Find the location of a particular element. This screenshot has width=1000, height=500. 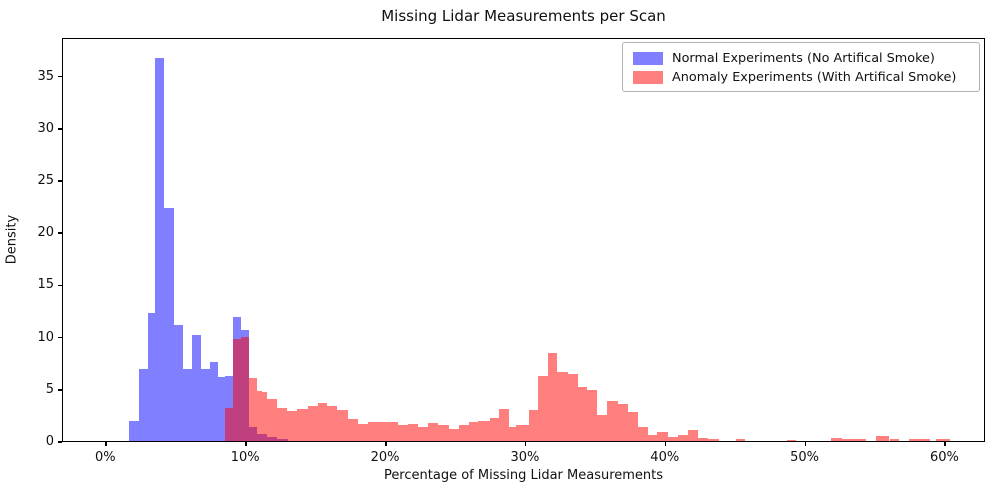

y-tick-label: 30 is located at coordinates (45, 128).